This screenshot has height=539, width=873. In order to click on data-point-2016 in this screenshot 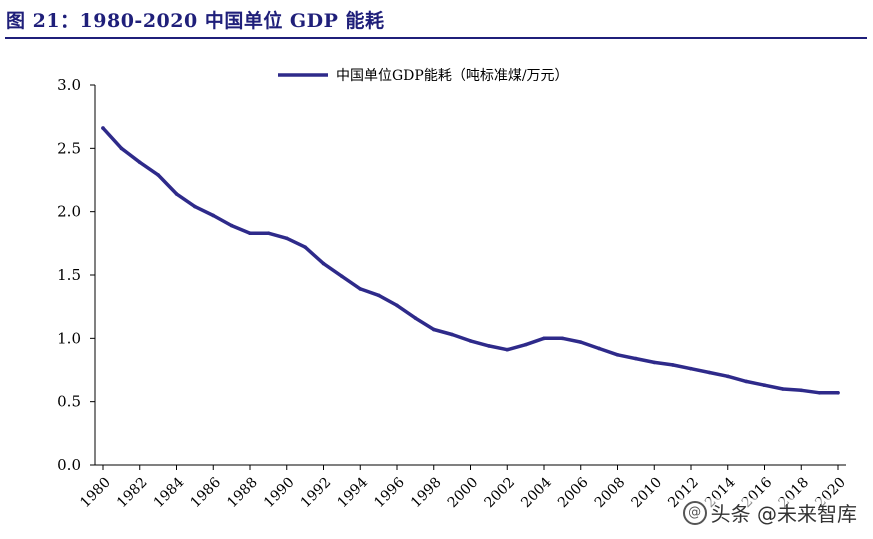, I will do `click(764, 385)`.